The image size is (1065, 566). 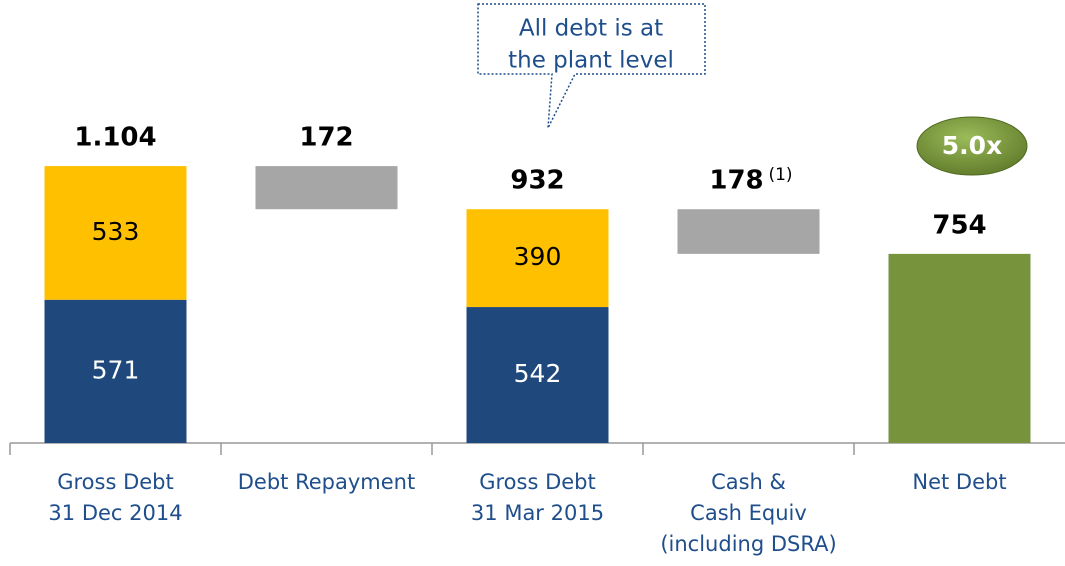 What do you see at coordinates (537, 181) in the screenshot?
I see `value-label: 932` at bounding box center [537, 181].